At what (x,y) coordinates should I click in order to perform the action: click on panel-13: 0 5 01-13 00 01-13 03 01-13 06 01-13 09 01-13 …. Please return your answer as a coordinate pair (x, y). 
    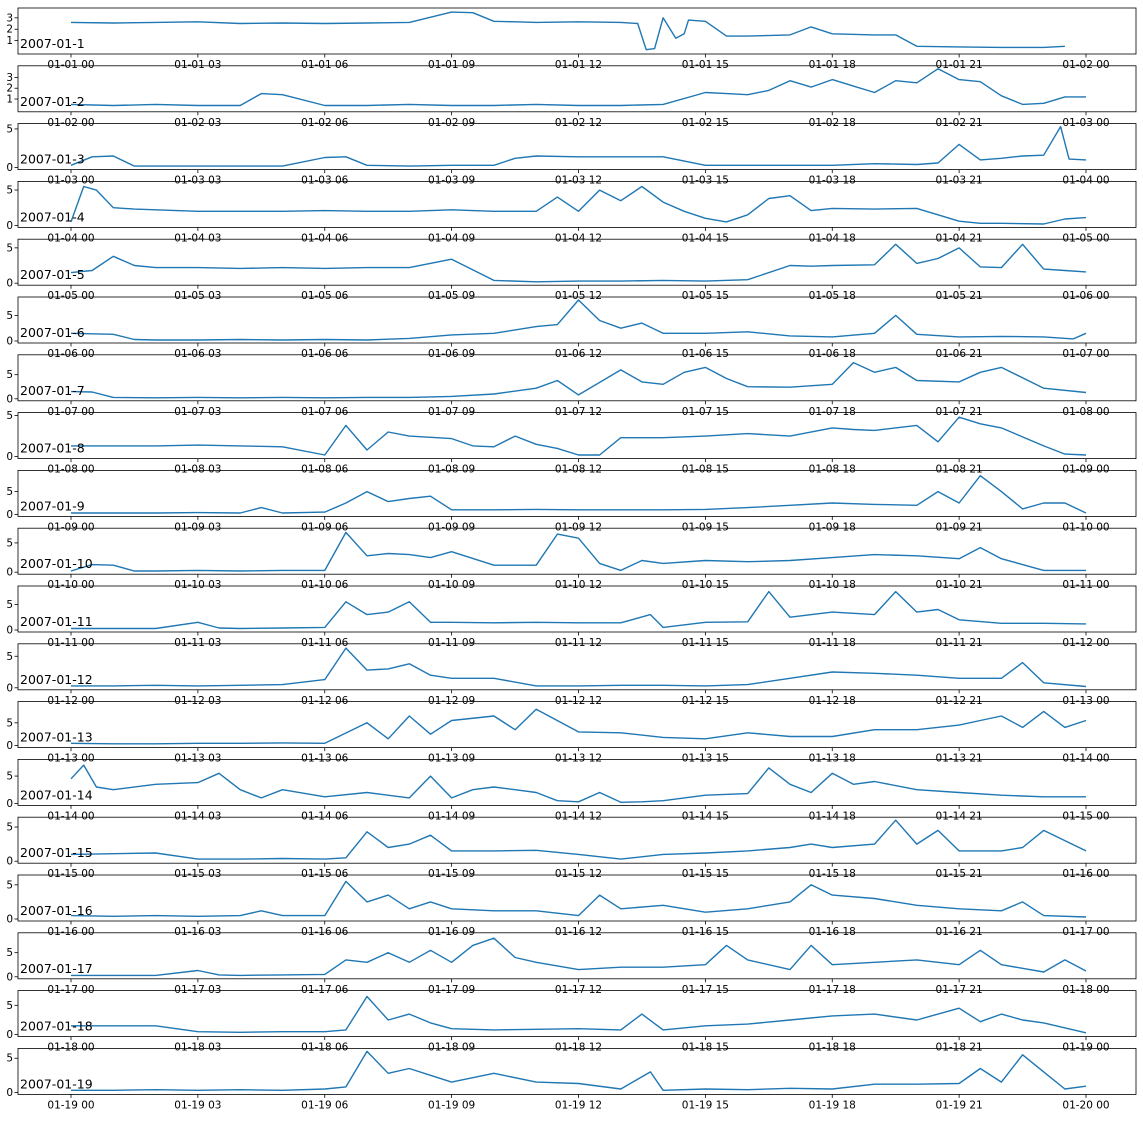
    Looking at the image, I should click on (571, 733).